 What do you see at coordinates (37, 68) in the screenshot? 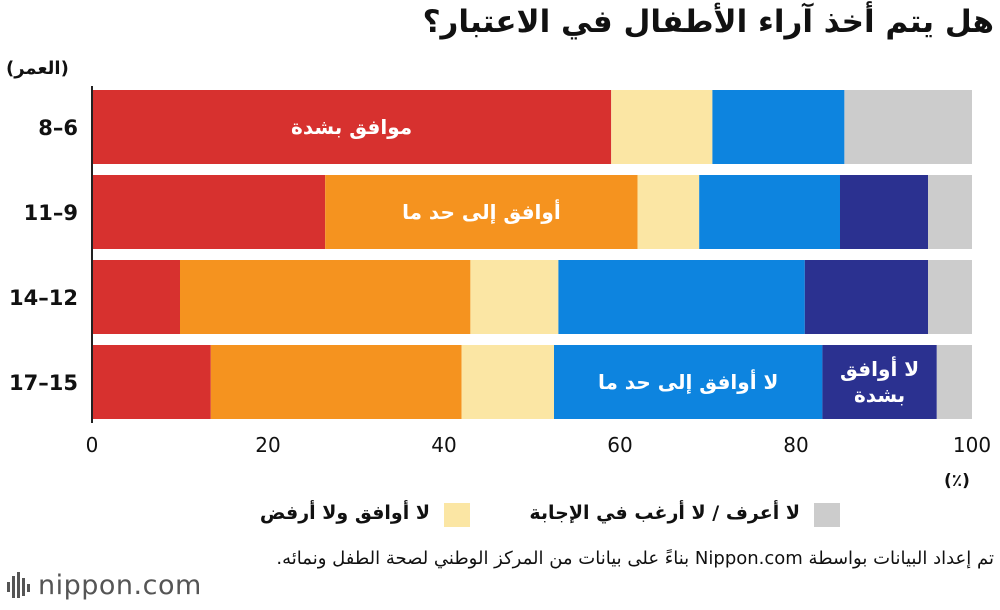
I see `age-axis-label: (العمر)` at bounding box center [37, 68].